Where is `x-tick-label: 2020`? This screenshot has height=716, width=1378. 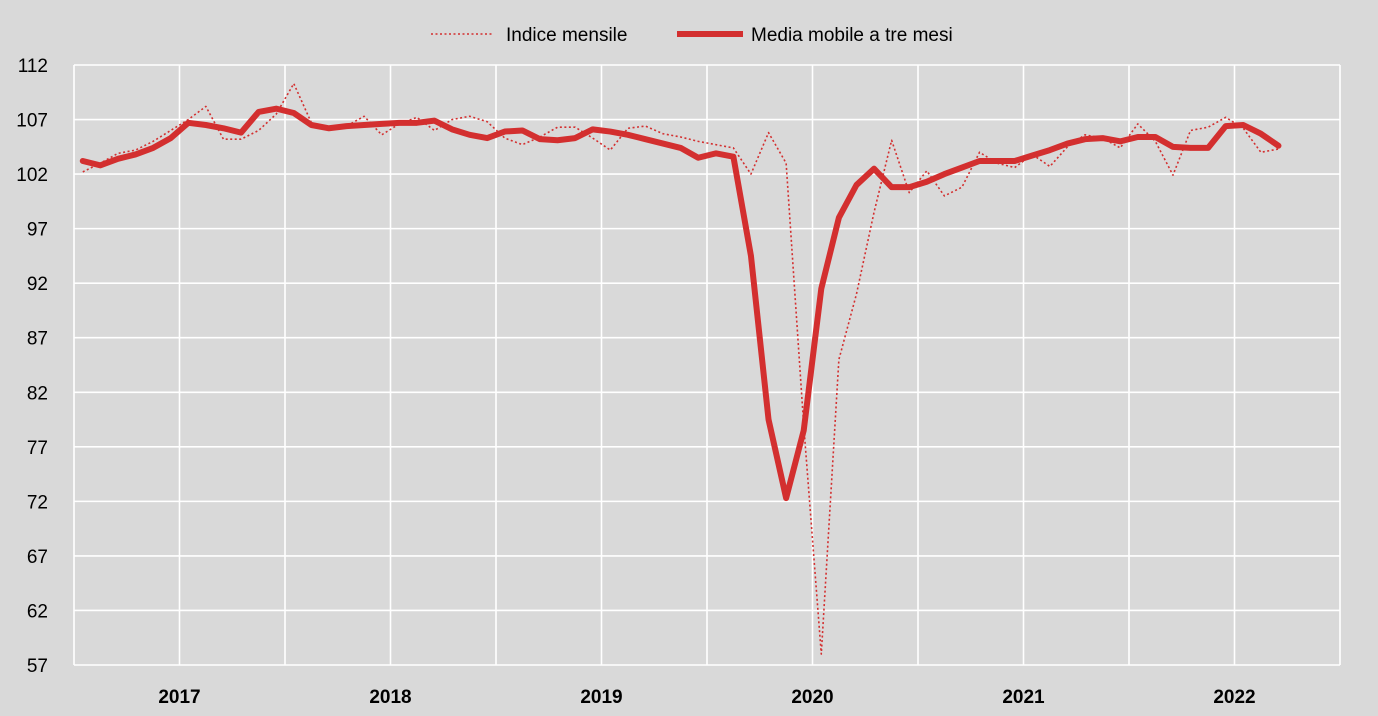 x-tick-label: 2020 is located at coordinates (812, 697).